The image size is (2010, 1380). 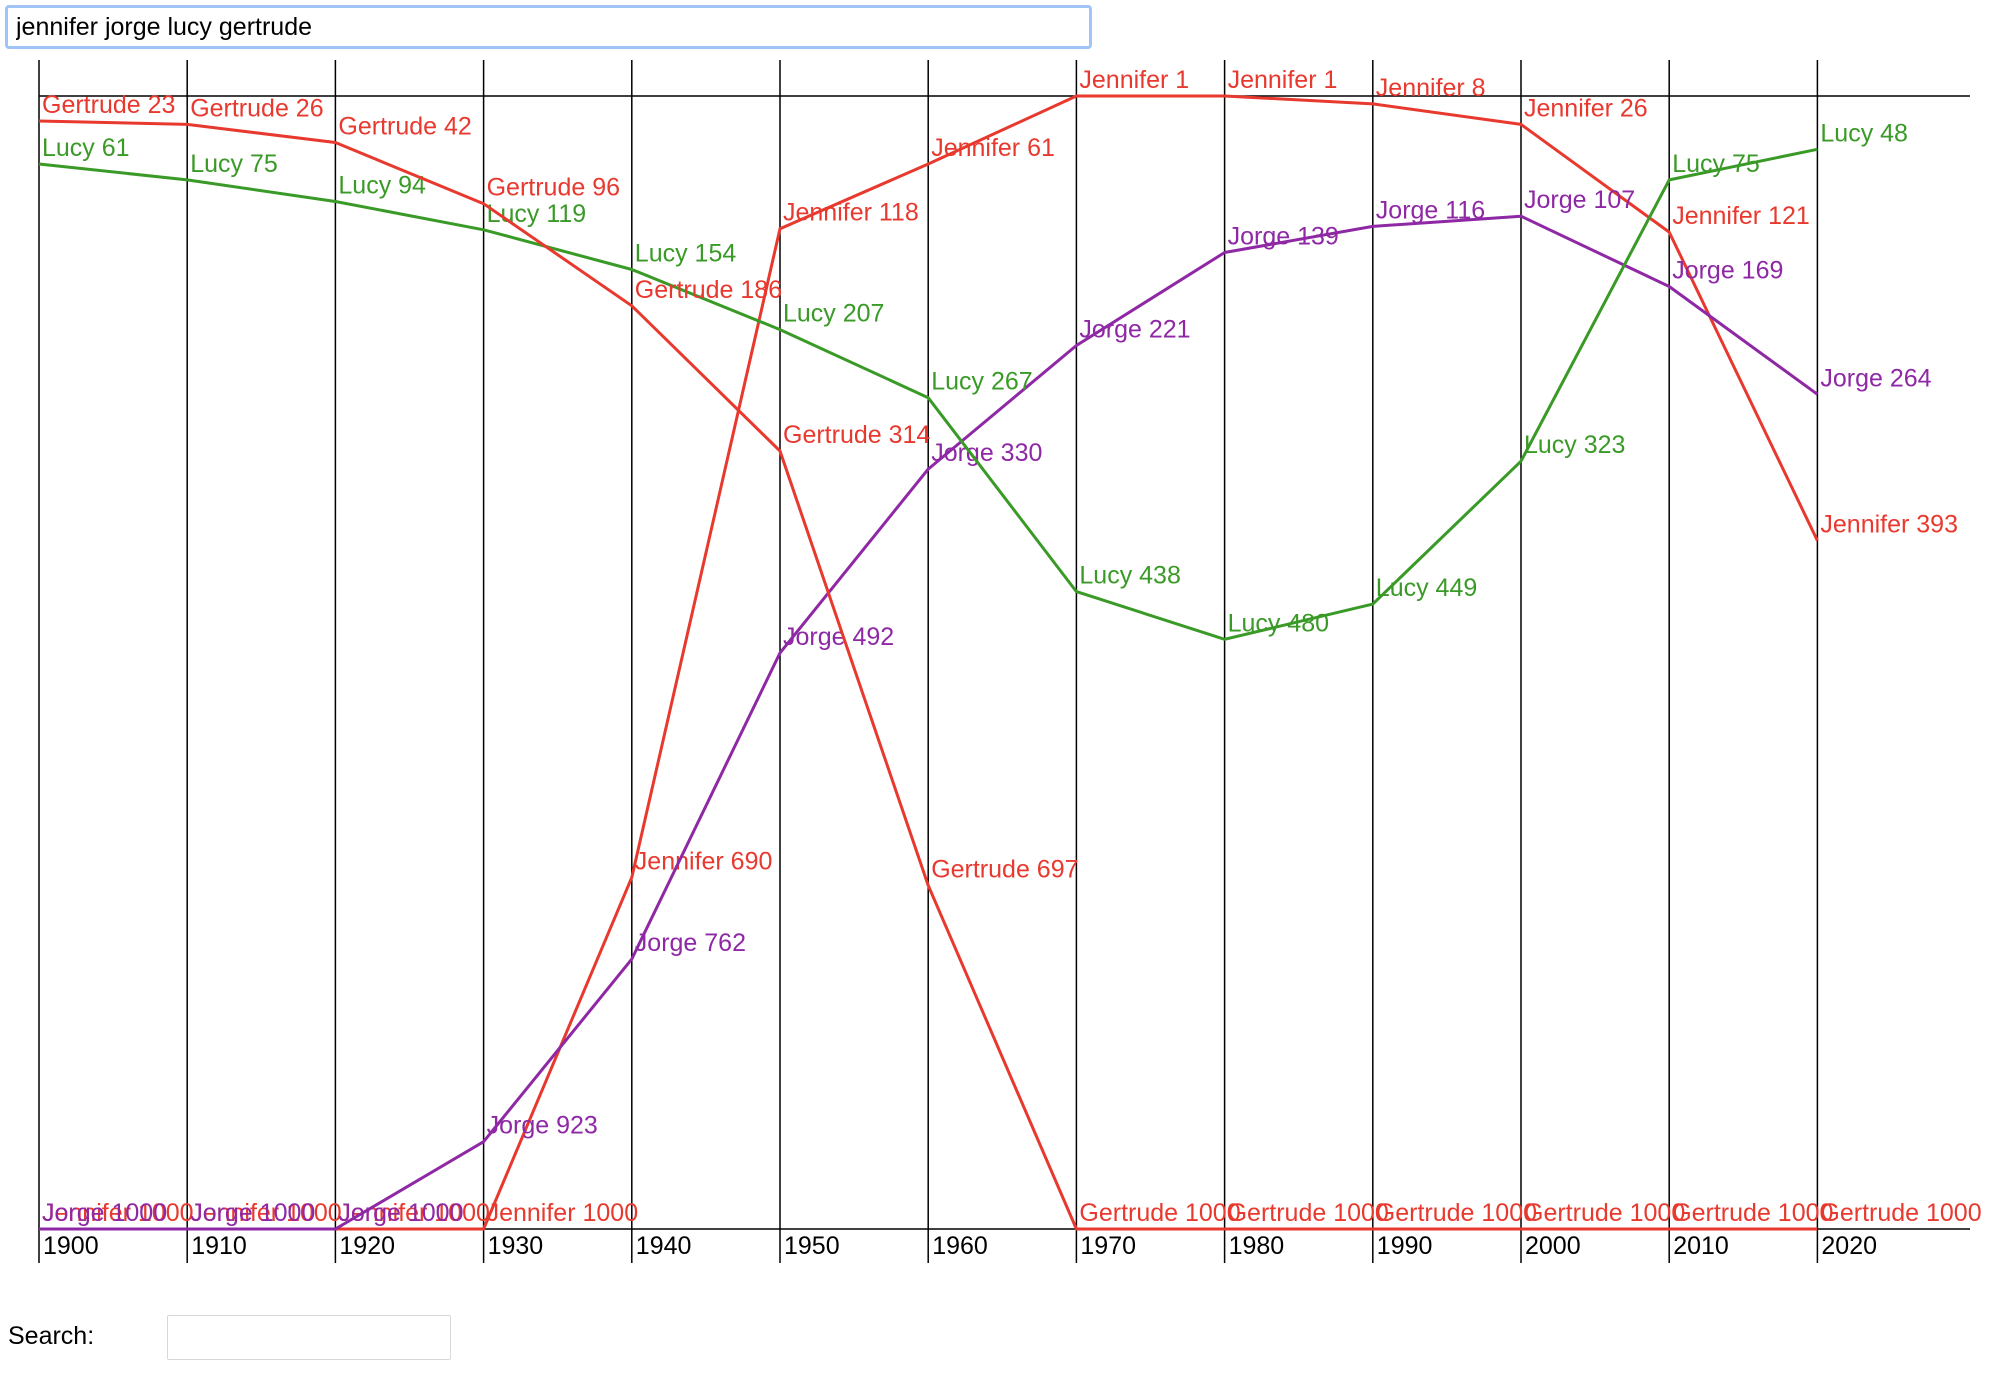 What do you see at coordinates (1004, 869) in the screenshot?
I see `data-label-gertrude-1960: Gertrude 697` at bounding box center [1004, 869].